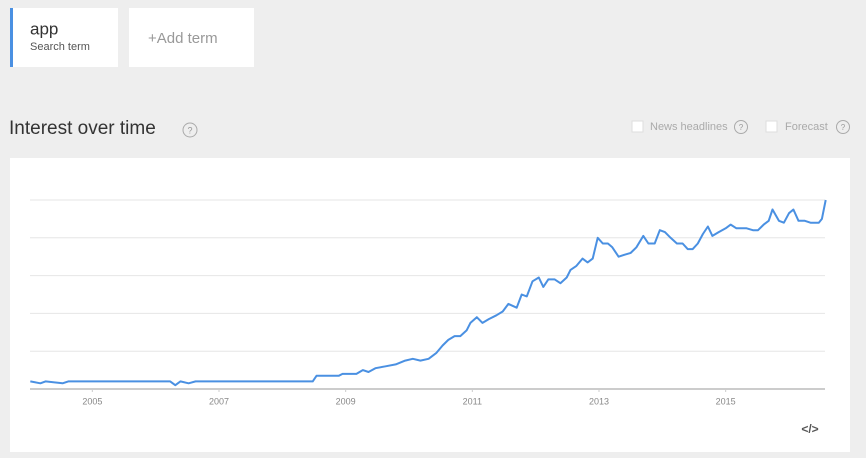 The height and width of the screenshot is (458, 866). Describe the element at coordinates (809, 429) in the screenshot. I see `embed-icon: </>` at that location.